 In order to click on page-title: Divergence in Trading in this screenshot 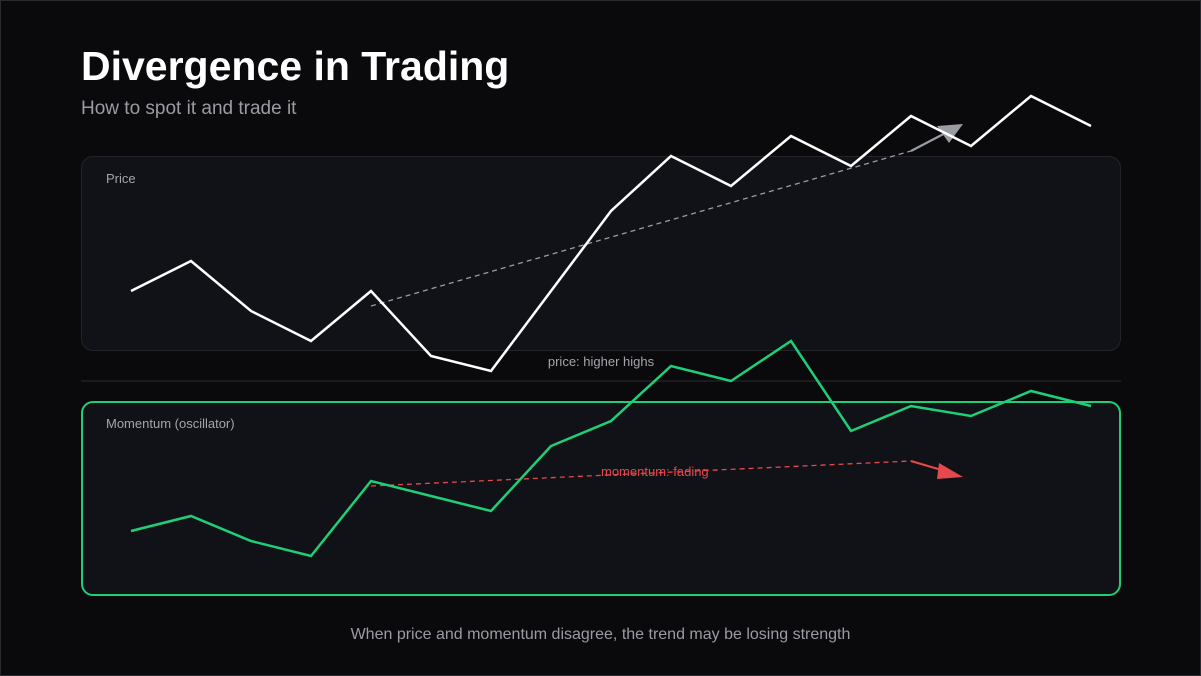, I will do `click(295, 66)`.